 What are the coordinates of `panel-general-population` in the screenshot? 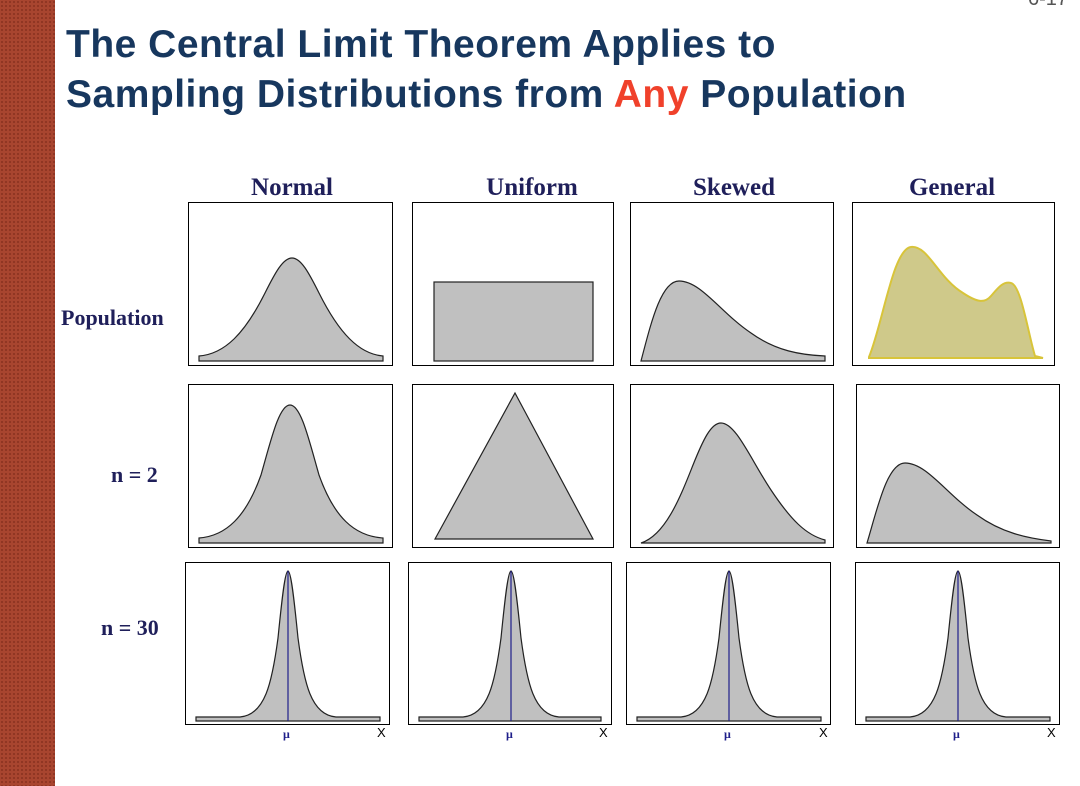 It's located at (953, 284).